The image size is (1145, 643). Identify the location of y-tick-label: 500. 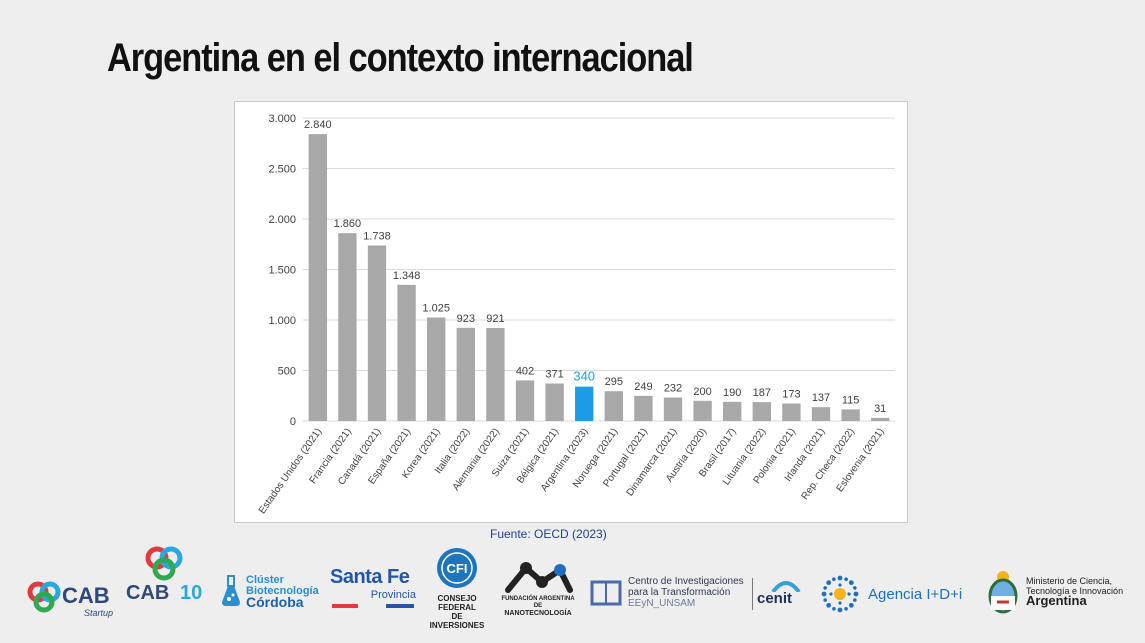
(287, 372).